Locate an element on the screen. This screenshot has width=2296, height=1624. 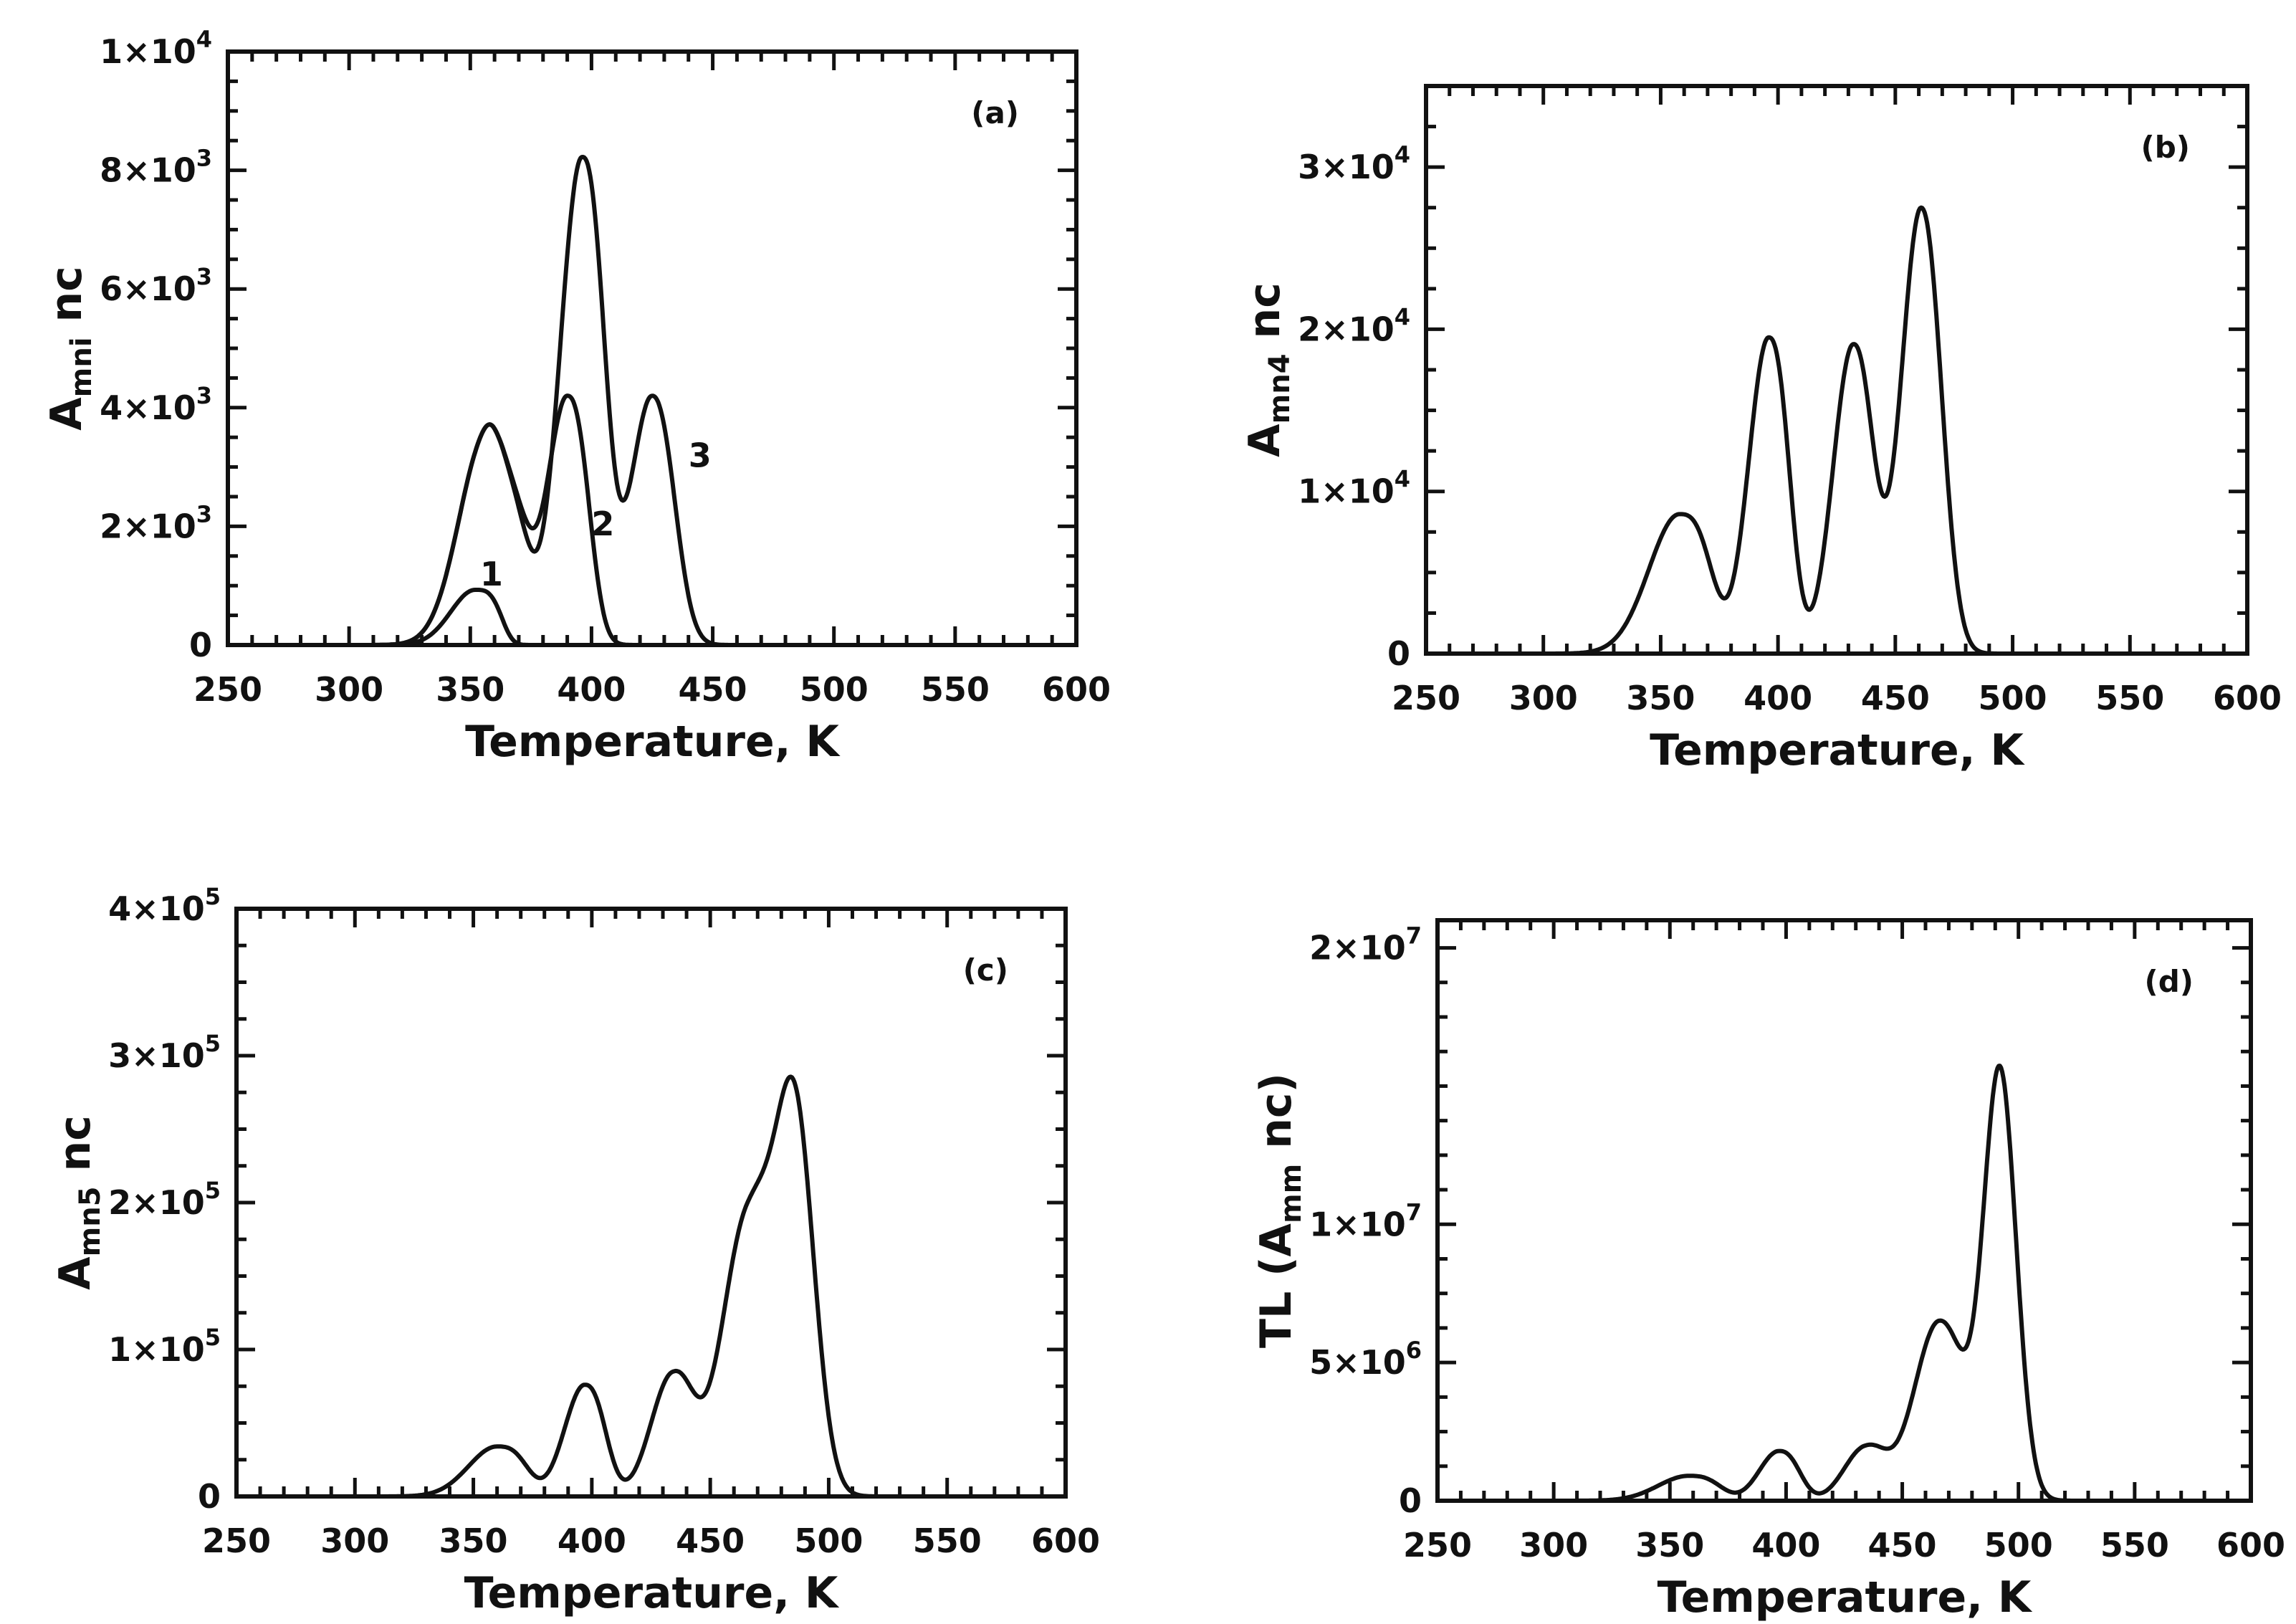
y-label-subscript: mn4 is located at coordinates (1279, 389).